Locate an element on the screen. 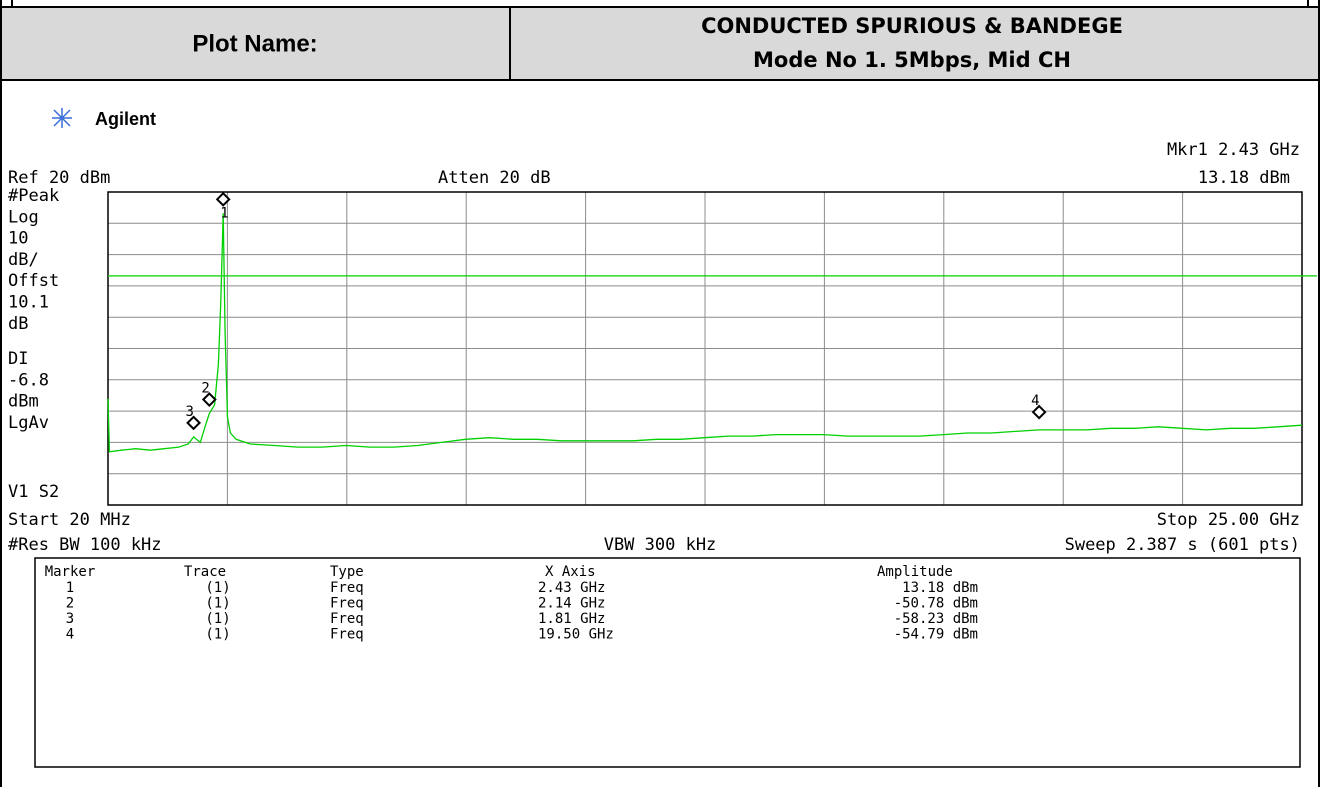 The height and width of the screenshot is (787, 1321). side-label: DI is located at coordinates (18, 359).